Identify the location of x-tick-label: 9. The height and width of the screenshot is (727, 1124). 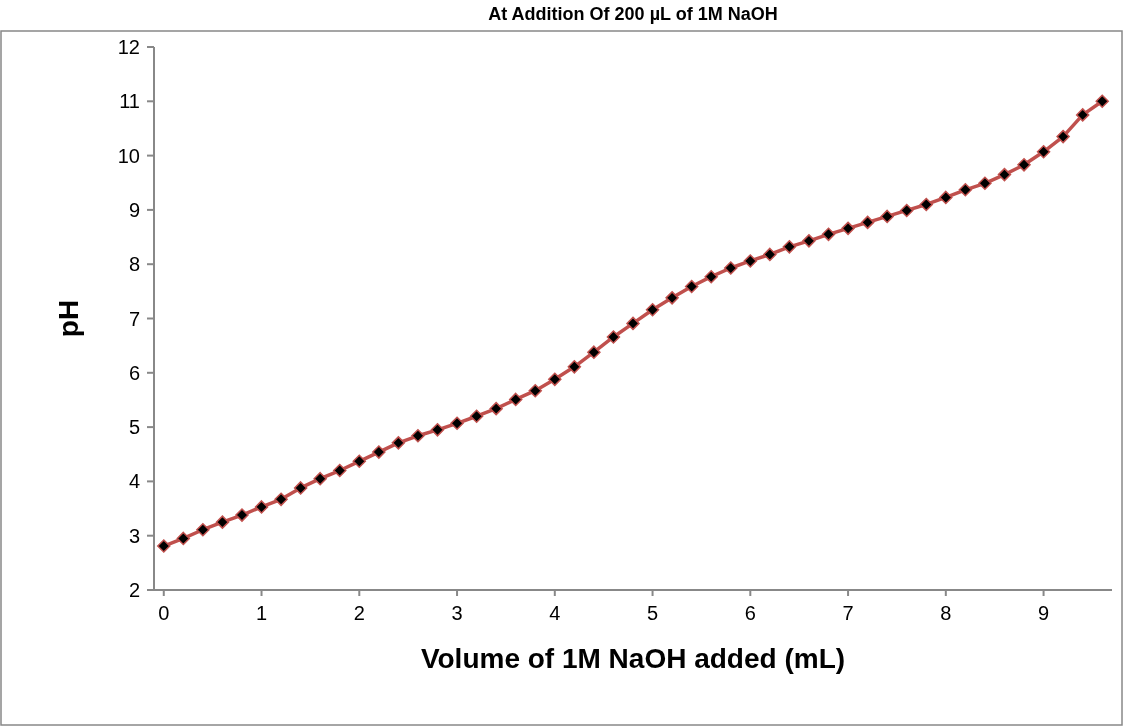
(1044, 613).